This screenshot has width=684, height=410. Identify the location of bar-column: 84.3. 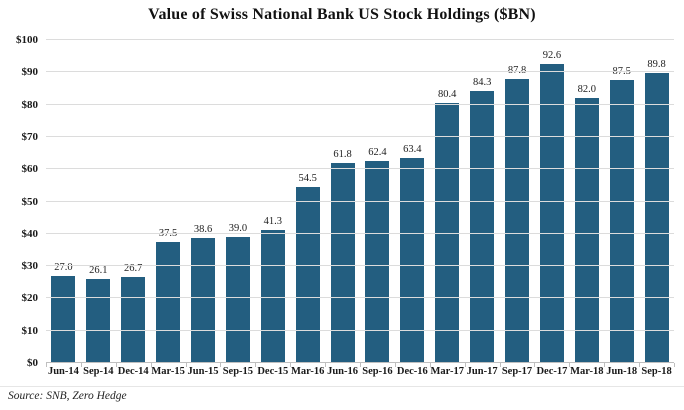
(482, 201).